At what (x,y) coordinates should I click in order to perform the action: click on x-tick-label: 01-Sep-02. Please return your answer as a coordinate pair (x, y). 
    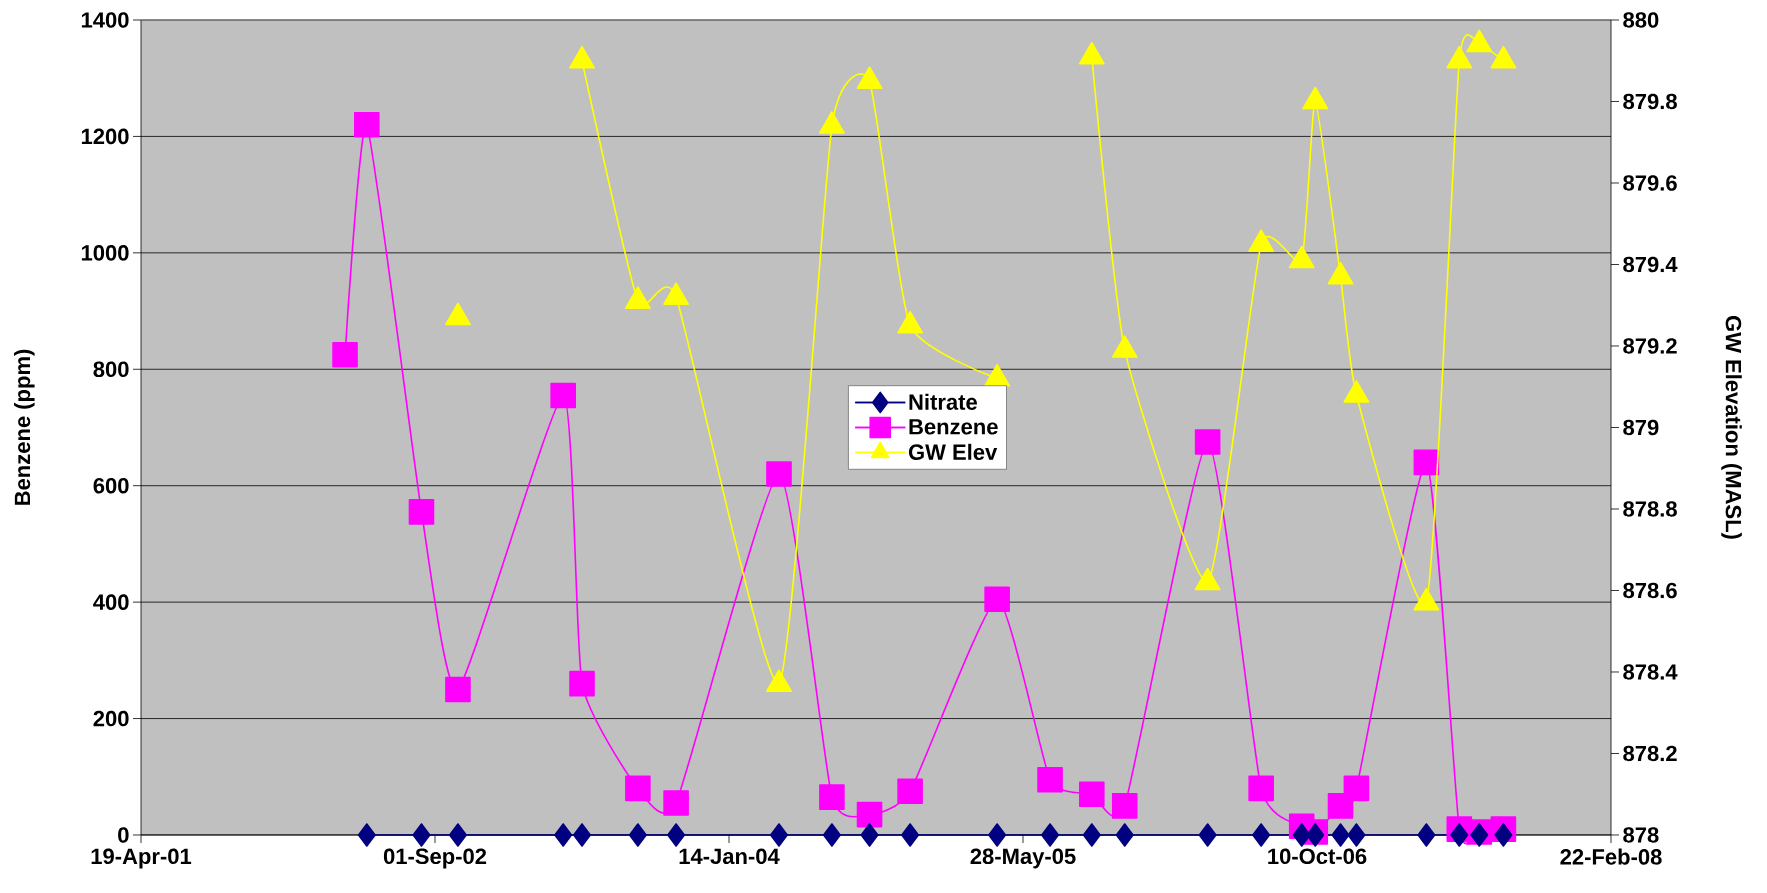
    Looking at the image, I should click on (435, 858).